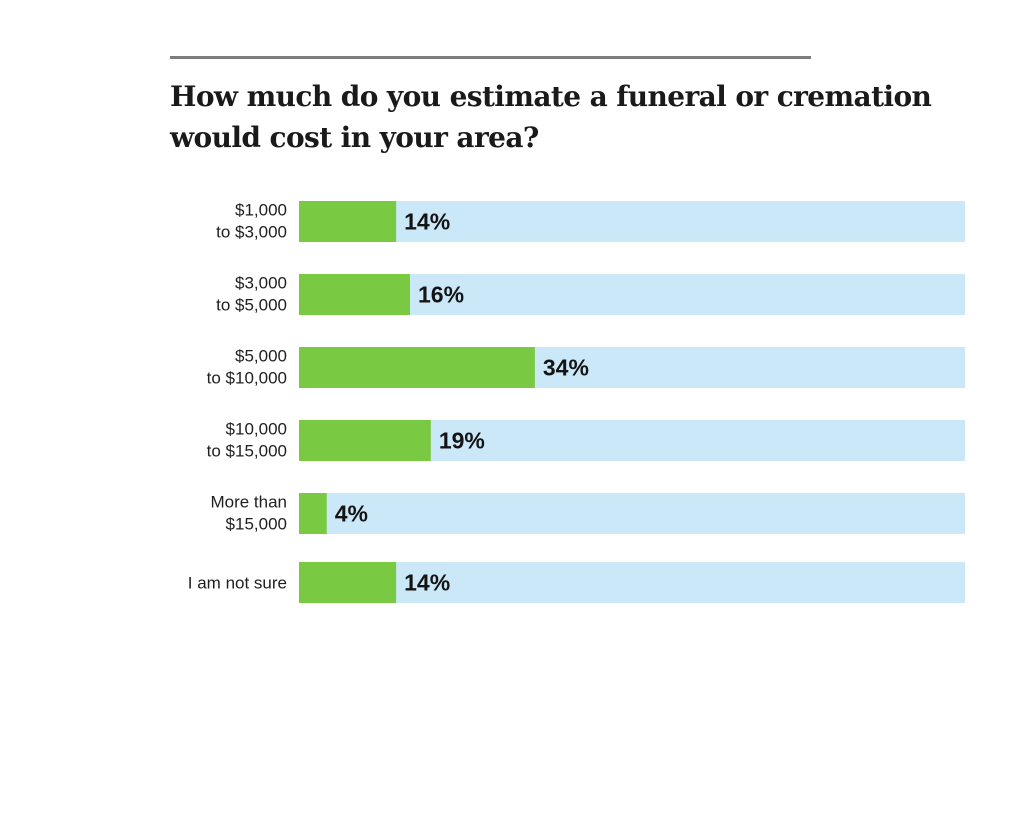 This screenshot has width=1024, height=819. I want to click on chart-title-line-2: would cost in your area?, so click(354, 137).